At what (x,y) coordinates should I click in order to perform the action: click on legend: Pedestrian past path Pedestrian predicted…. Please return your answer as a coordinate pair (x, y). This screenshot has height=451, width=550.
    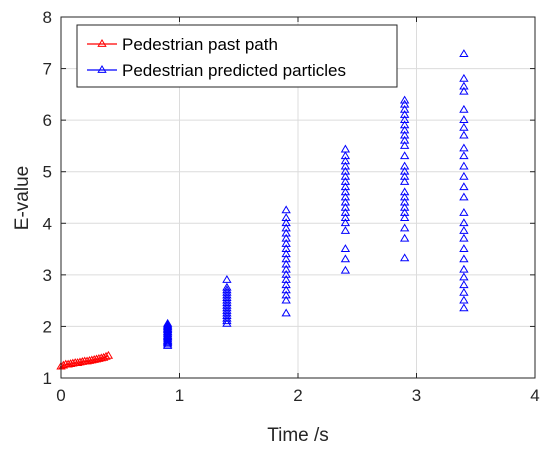
    Looking at the image, I should click on (237, 56).